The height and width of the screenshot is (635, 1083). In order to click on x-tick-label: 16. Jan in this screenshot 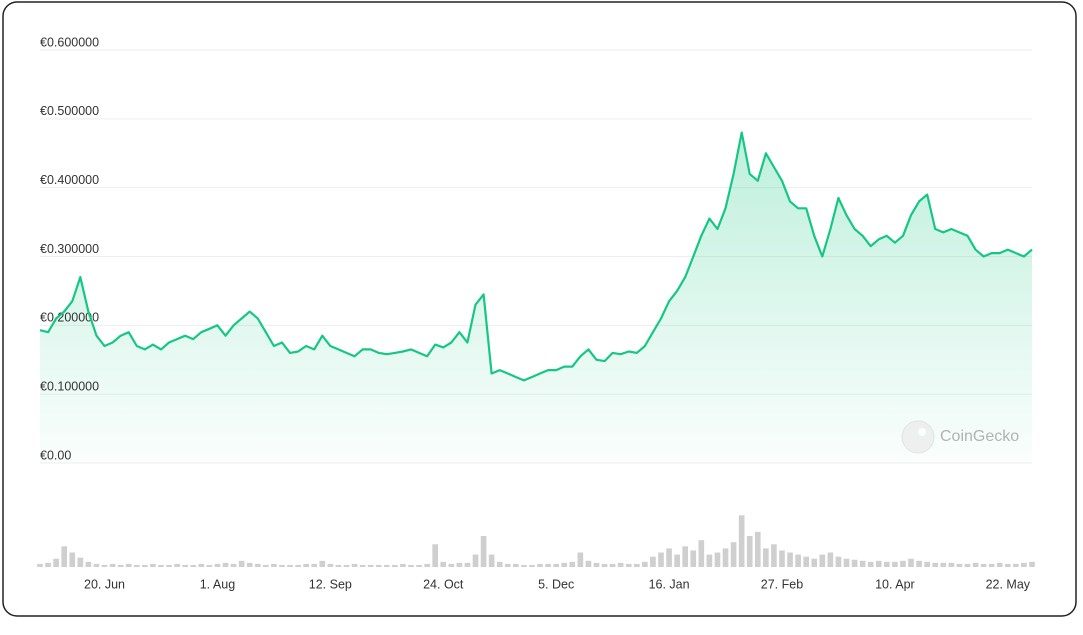, I will do `click(669, 584)`.